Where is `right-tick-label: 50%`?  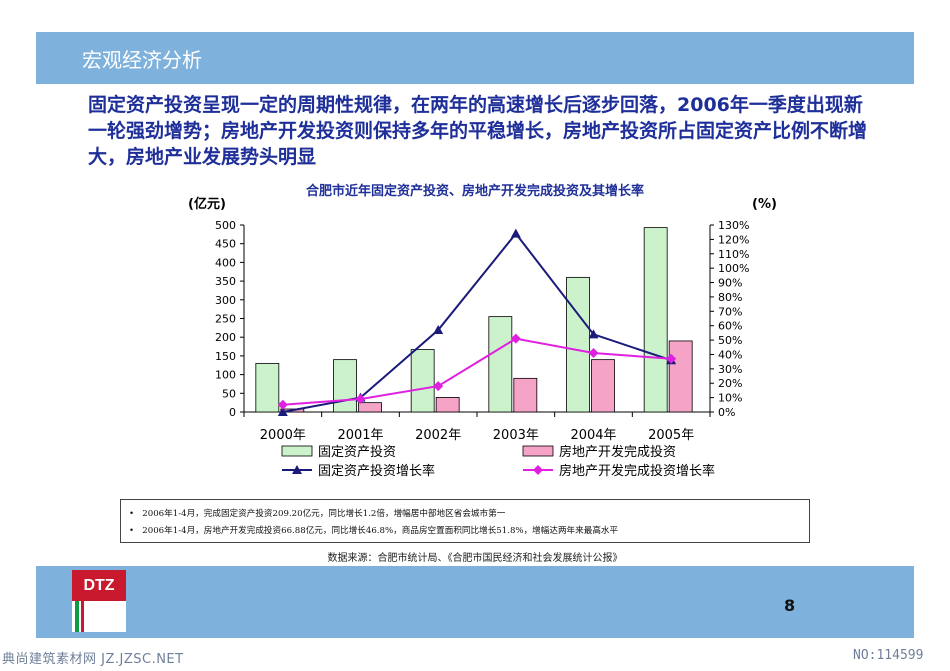 right-tick-label: 50% is located at coordinates (730, 340).